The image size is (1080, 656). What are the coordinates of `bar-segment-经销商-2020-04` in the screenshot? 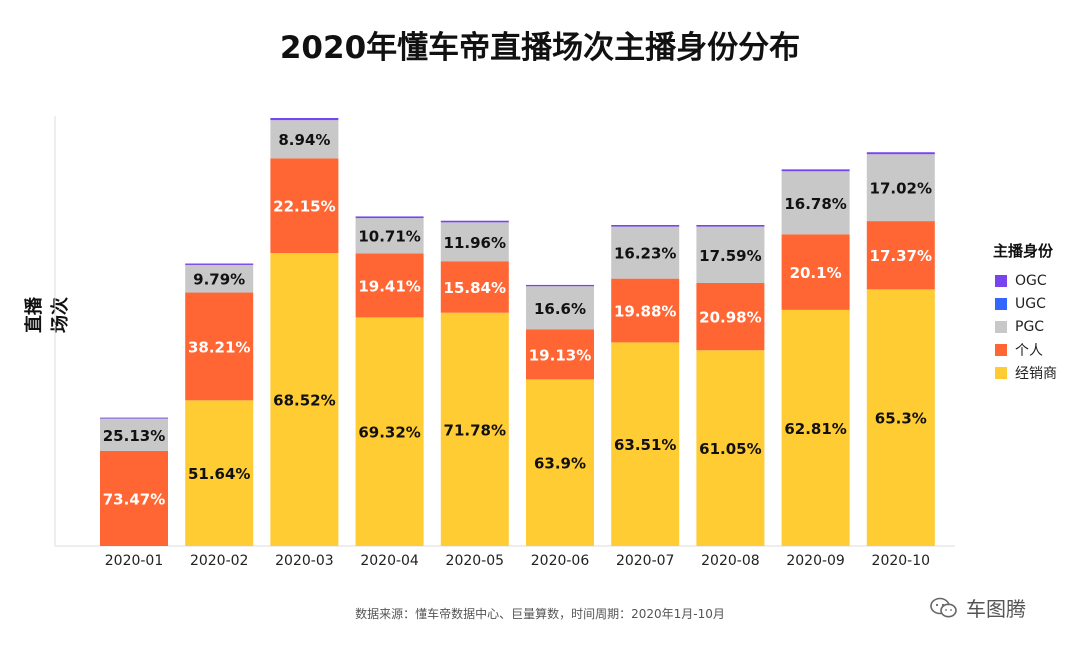 It's located at (389, 431).